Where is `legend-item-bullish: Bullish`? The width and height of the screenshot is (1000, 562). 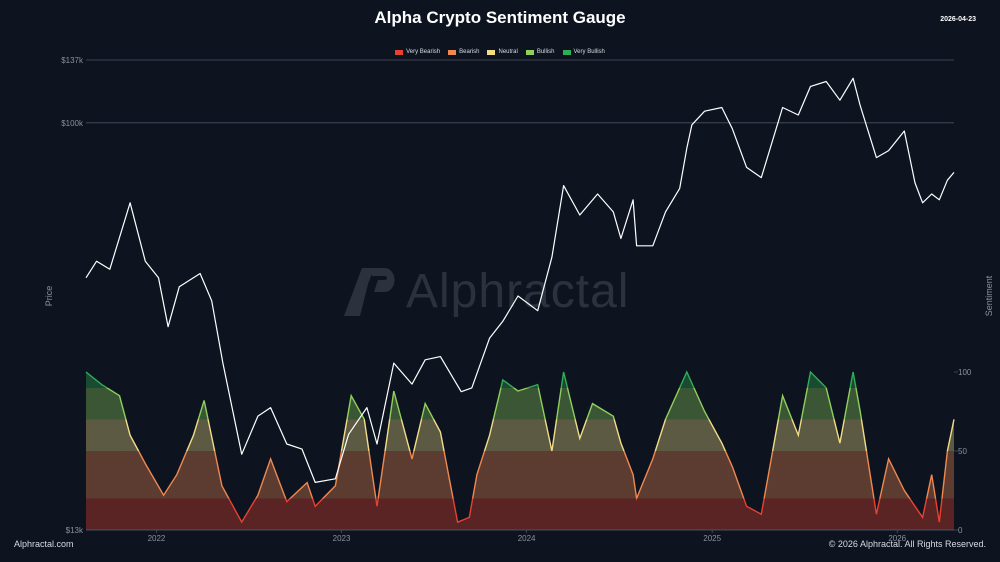
legend-item-bullish: Bullish is located at coordinates (540, 52).